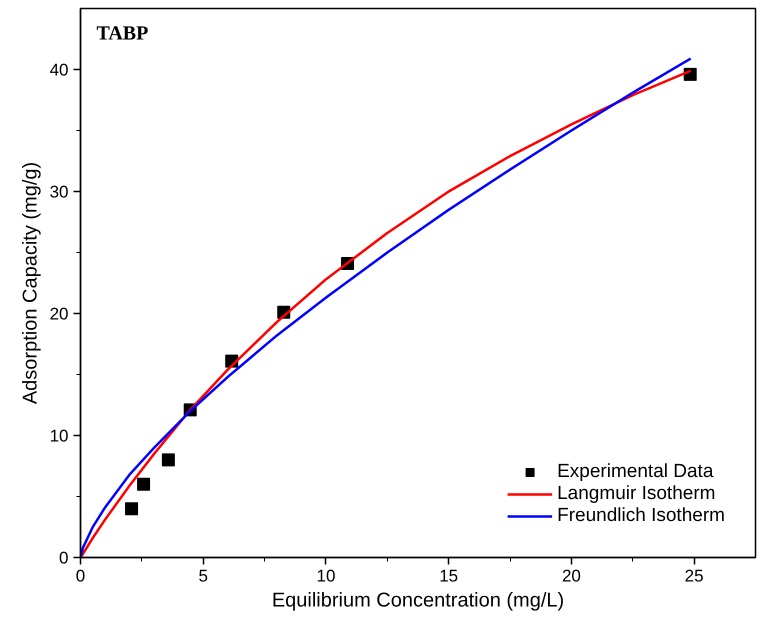 The height and width of the screenshot is (637, 760). Describe the element at coordinates (31, 283) in the screenshot. I see `y-axis-title: Adsorption Capacity (mg/g)` at that location.